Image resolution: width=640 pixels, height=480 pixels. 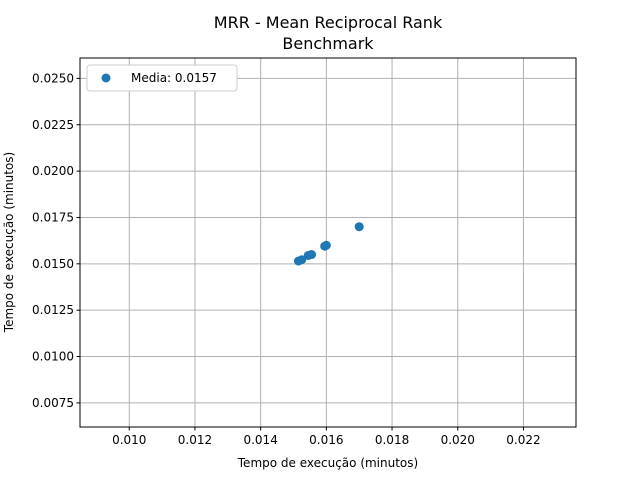 What do you see at coordinates (53, 171) in the screenshot?
I see `y-tick-label: 0.0200` at bounding box center [53, 171].